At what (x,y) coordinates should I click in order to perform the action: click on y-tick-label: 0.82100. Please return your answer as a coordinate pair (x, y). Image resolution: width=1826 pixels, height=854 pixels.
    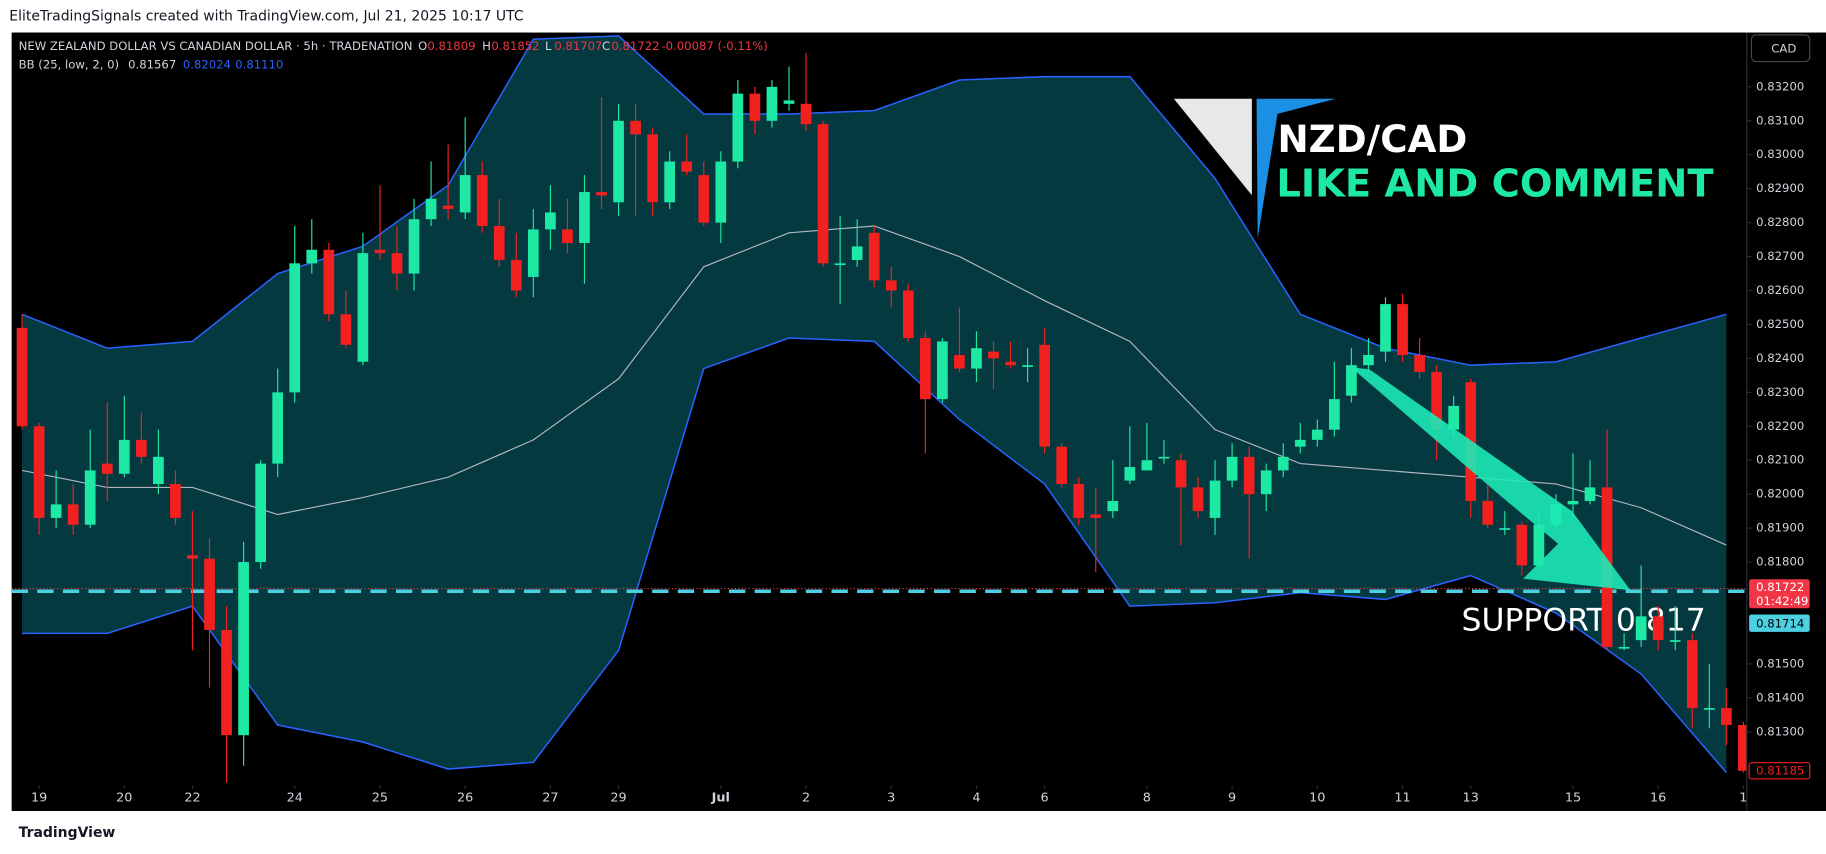
    Looking at the image, I should click on (1780, 460).